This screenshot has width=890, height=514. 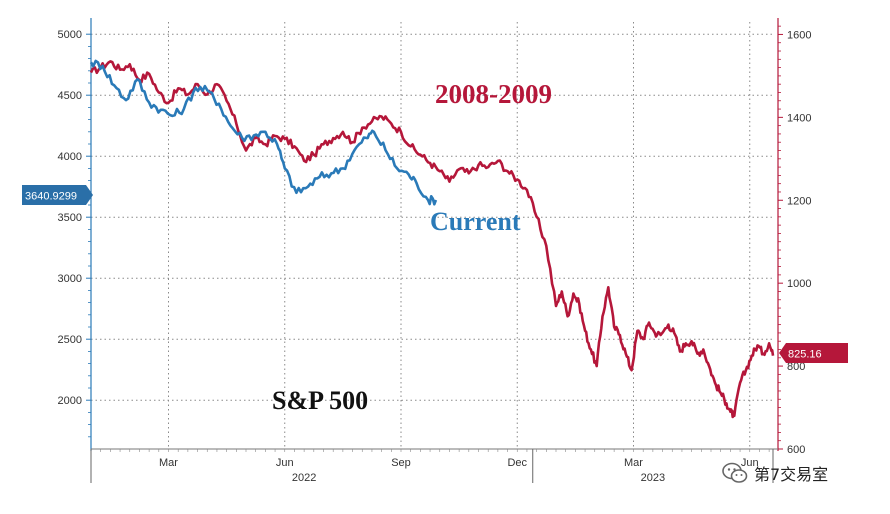 What do you see at coordinates (70, 218) in the screenshot?
I see `left-axis-tick-label: 3500` at bounding box center [70, 218].